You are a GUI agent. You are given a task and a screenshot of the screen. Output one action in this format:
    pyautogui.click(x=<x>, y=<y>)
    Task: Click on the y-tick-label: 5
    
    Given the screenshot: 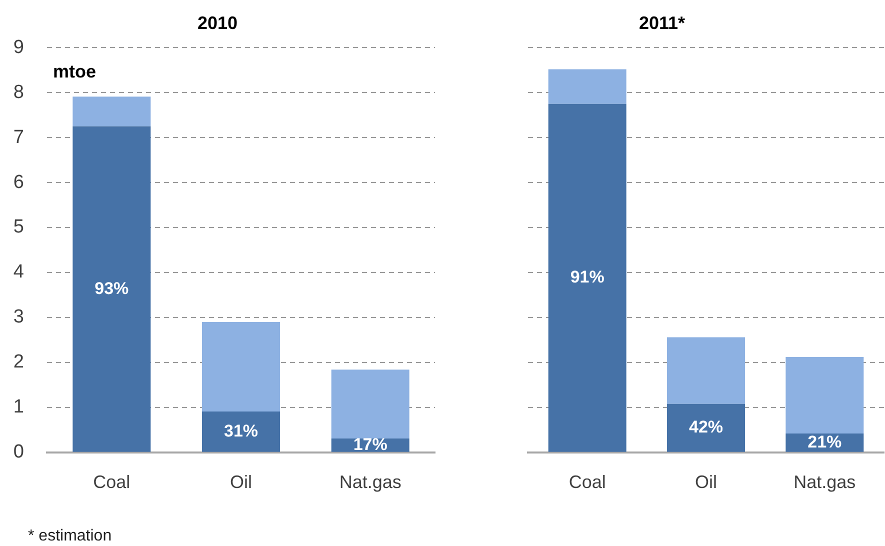 What is the action you would take?
    pyautogui.click(x=18, y=227)
    